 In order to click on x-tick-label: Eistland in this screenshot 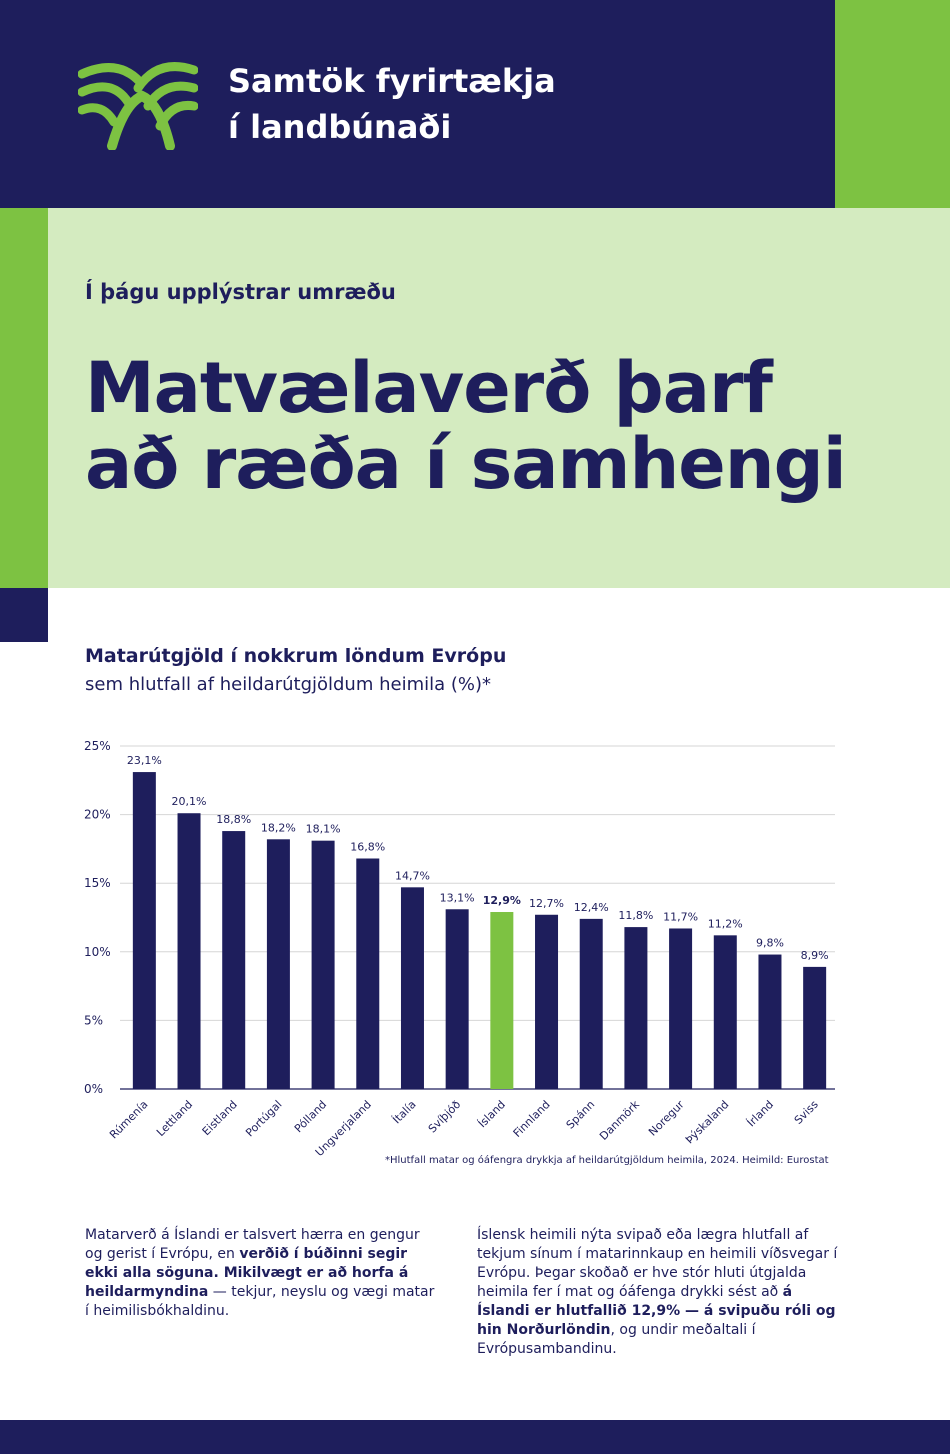, I will do `click(220, 1118)`.